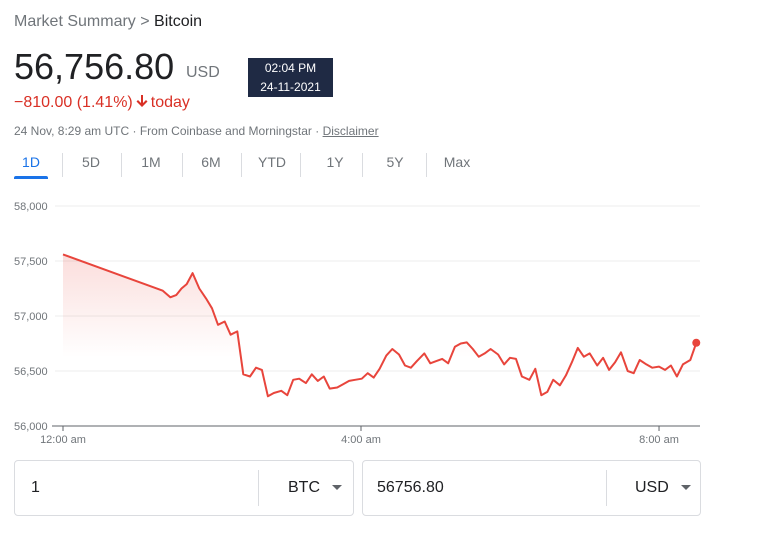 The image size is (768, 533). Describe the element at coordinates (73, 102) in the screenshot. I see `change-value: −810.00 (1.41%)` at that location.